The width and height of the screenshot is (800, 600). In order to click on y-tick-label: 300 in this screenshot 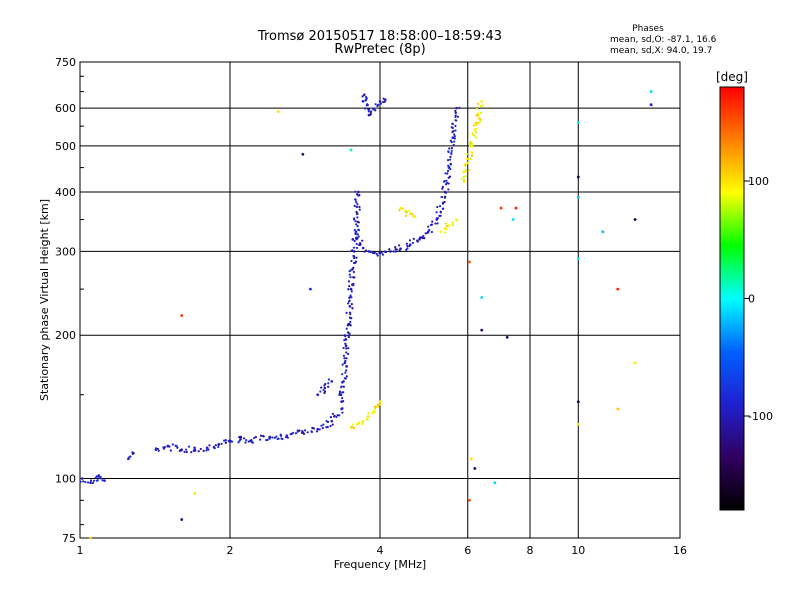, I will do `click(65, 251)`.